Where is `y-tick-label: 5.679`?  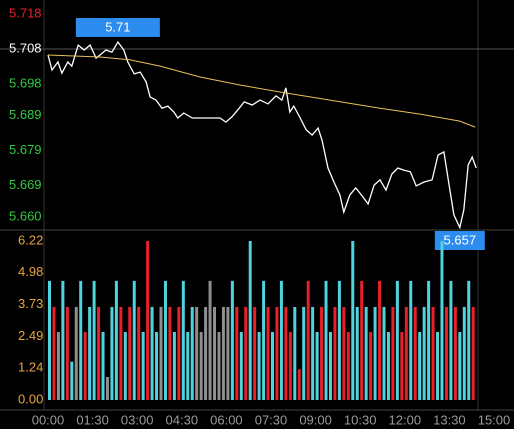 y-tick-label: 5.679 is located at coordinates (25, 149).